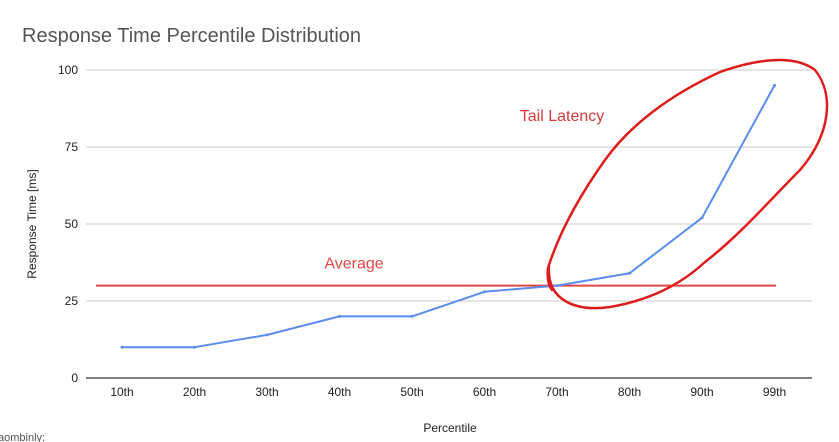  I want to click on x-tick-label: 80th, so click(629, 392).